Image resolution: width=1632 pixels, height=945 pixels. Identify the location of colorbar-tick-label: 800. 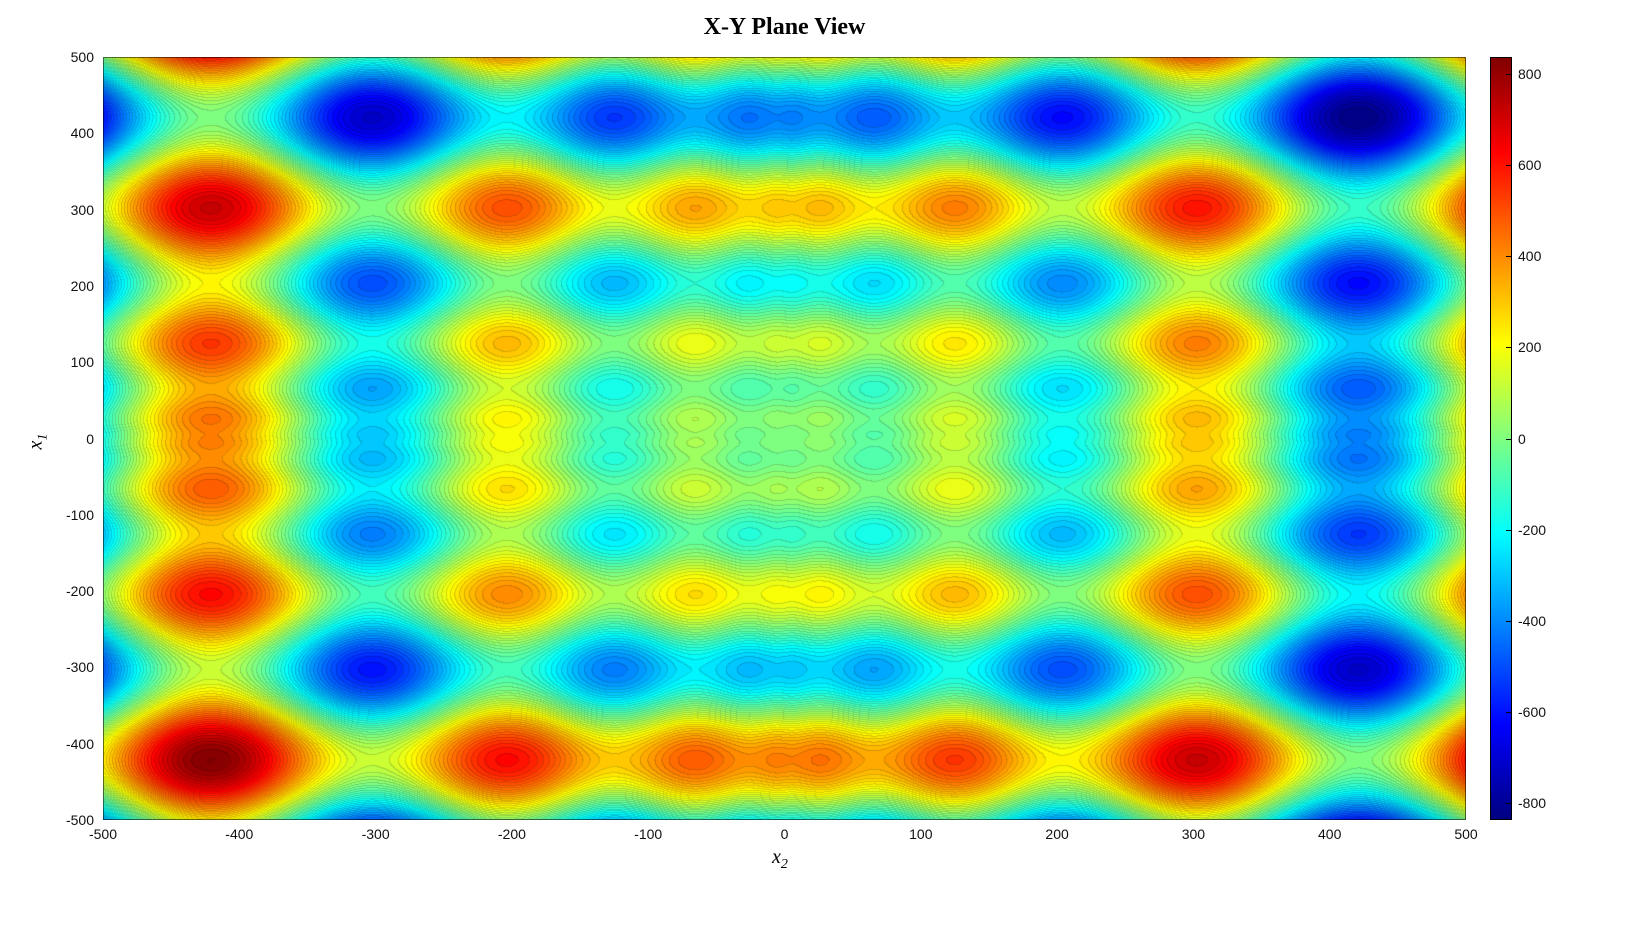
(1530, 74).